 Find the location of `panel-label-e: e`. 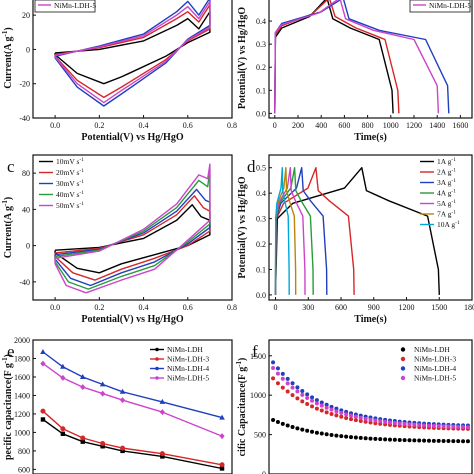

panel-label-e: e is located at coordinates (11, 351).